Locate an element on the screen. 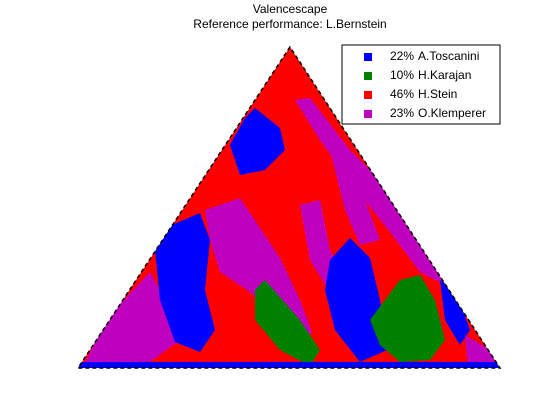 This screenshot has height=420, width=560. legend-label: A.Toscanini is located at coordinates (448, 56).